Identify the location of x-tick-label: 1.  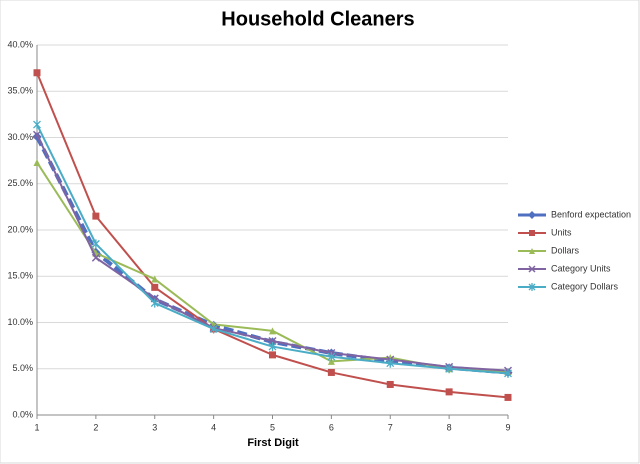
(36, 427).